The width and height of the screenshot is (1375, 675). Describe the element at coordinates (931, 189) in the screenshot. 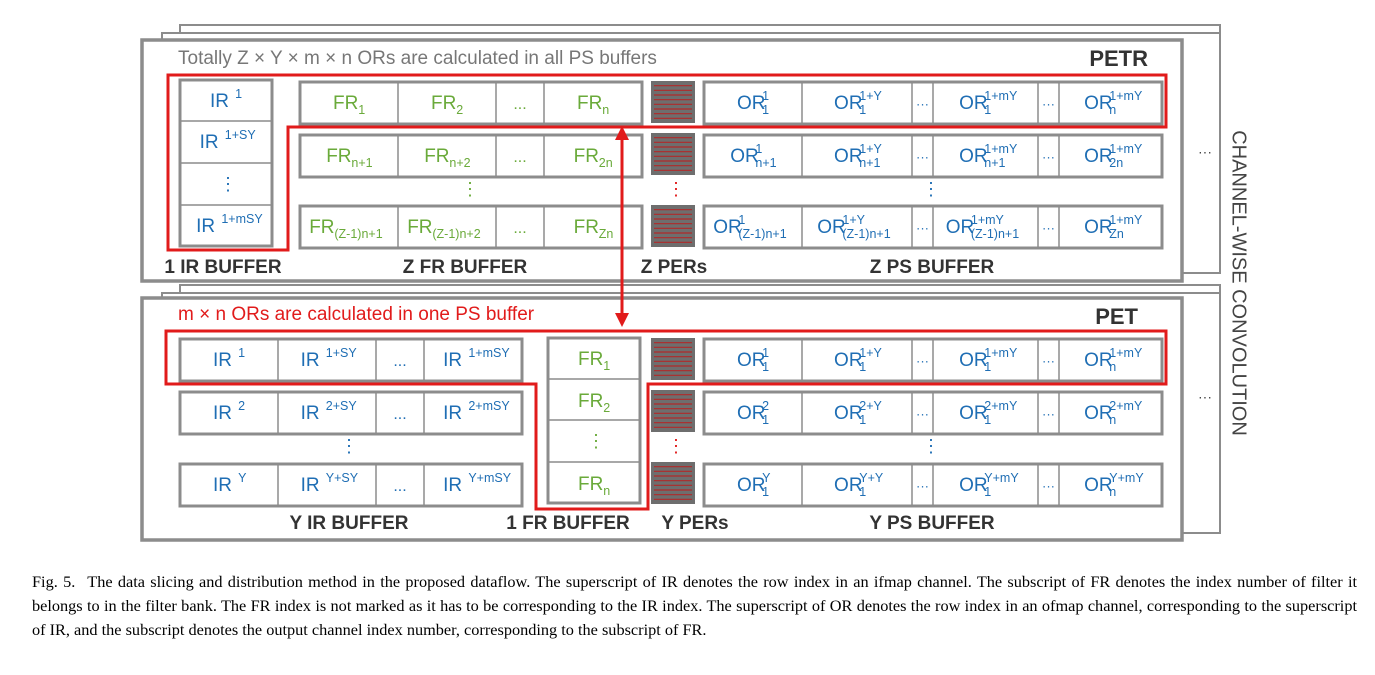

I see `petr-or-vdots: ⋮` at that location.